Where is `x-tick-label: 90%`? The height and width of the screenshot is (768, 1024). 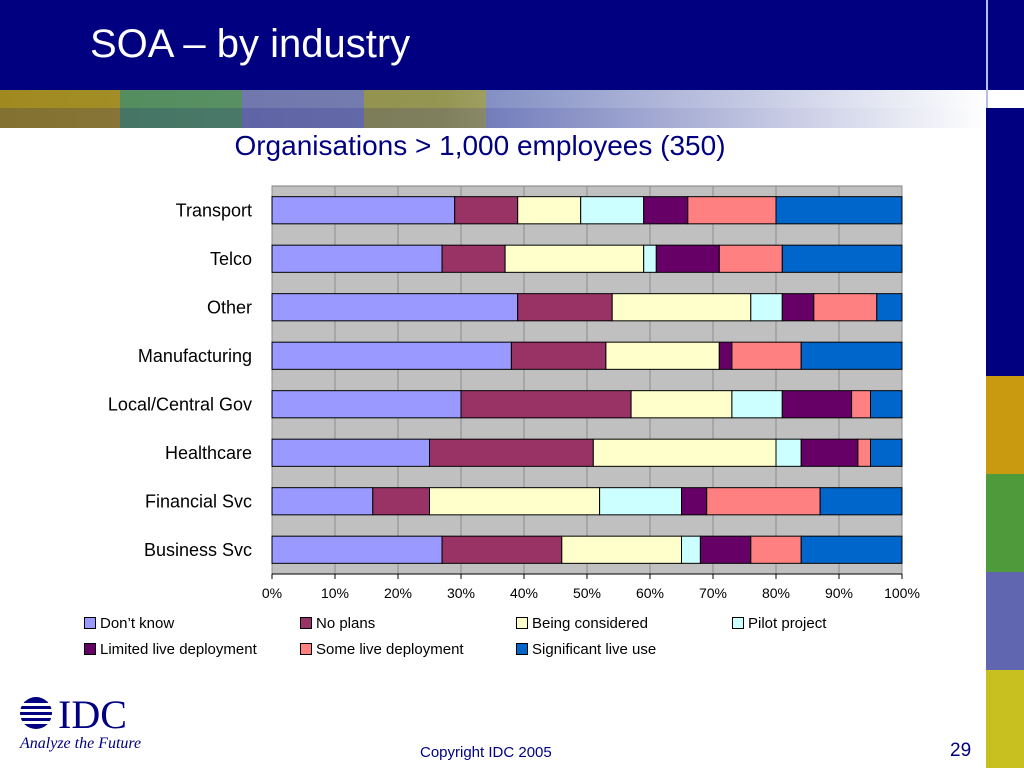 x-tick-label: 90% is located at coordinates (839, 593).